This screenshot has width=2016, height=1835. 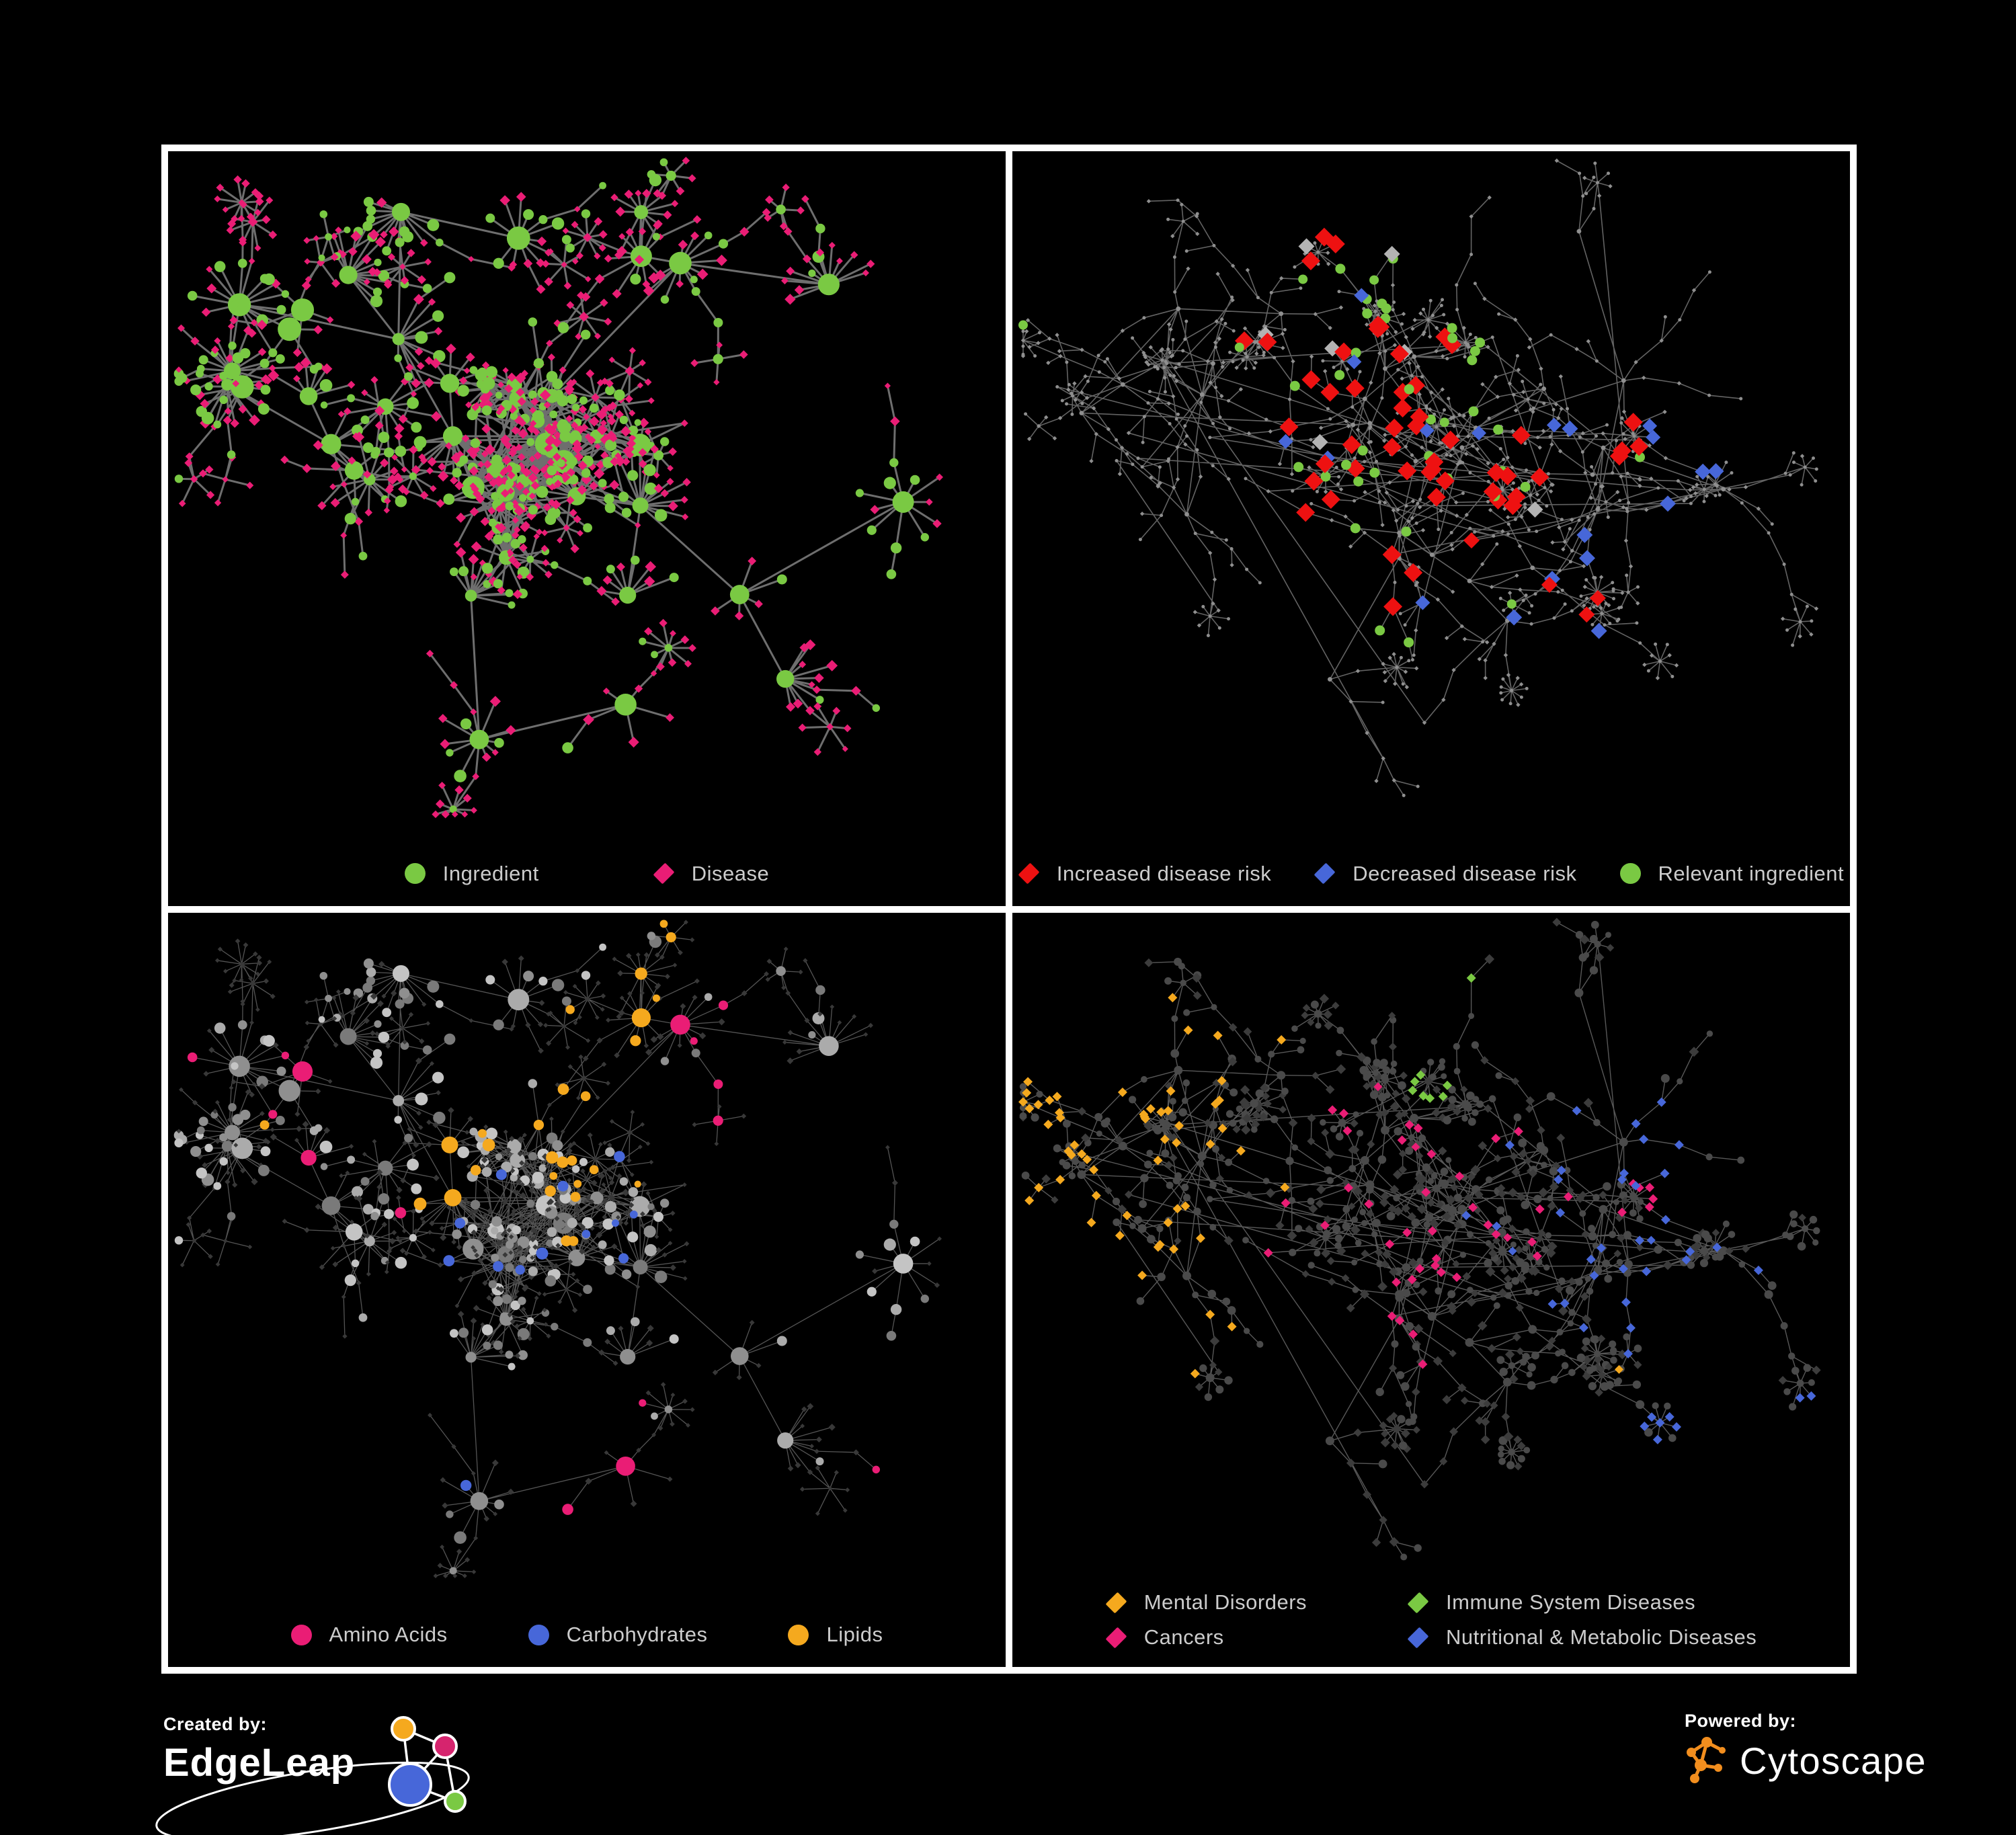 I want to click on legend-label: Disease, so click(x=730, y=873).